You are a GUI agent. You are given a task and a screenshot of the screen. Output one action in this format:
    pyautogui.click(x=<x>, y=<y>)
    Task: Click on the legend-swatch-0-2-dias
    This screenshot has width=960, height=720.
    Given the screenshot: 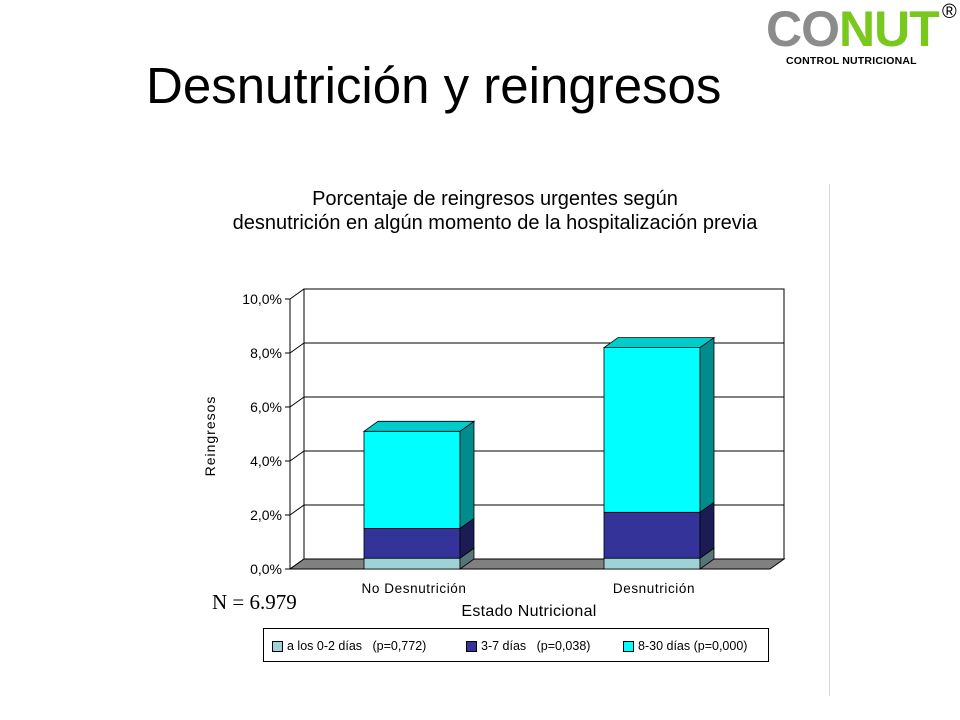 What is the action you would take?
    pyautogui.click(x=277, y=646)
    